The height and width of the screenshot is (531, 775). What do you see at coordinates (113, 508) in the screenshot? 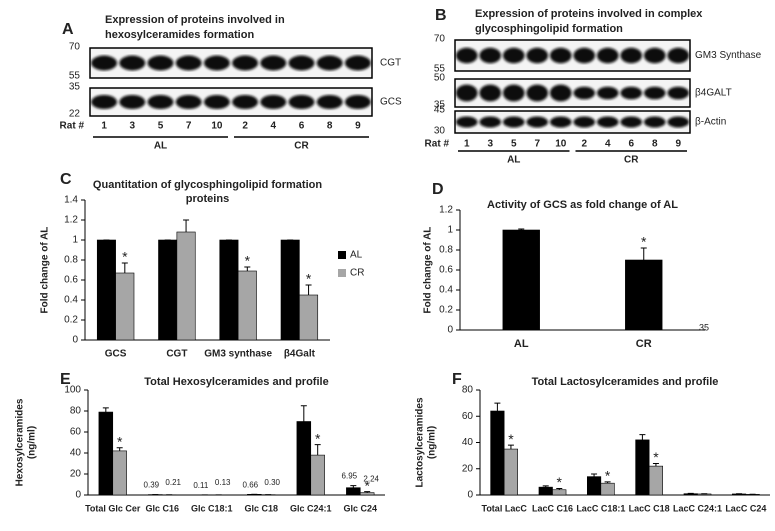
I see `x-tick-label: Total Glc Cer` at bounding box center [113, 508].